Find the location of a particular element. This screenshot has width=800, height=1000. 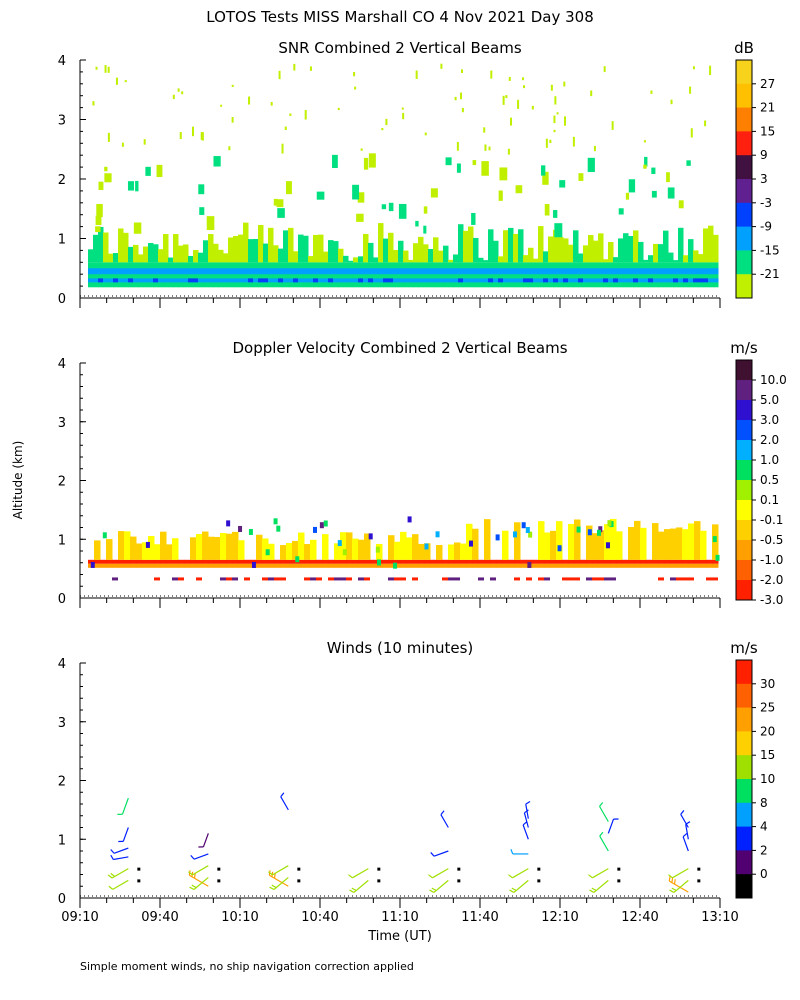

y-tick-label: 0 is located at coordinates (62, 599).